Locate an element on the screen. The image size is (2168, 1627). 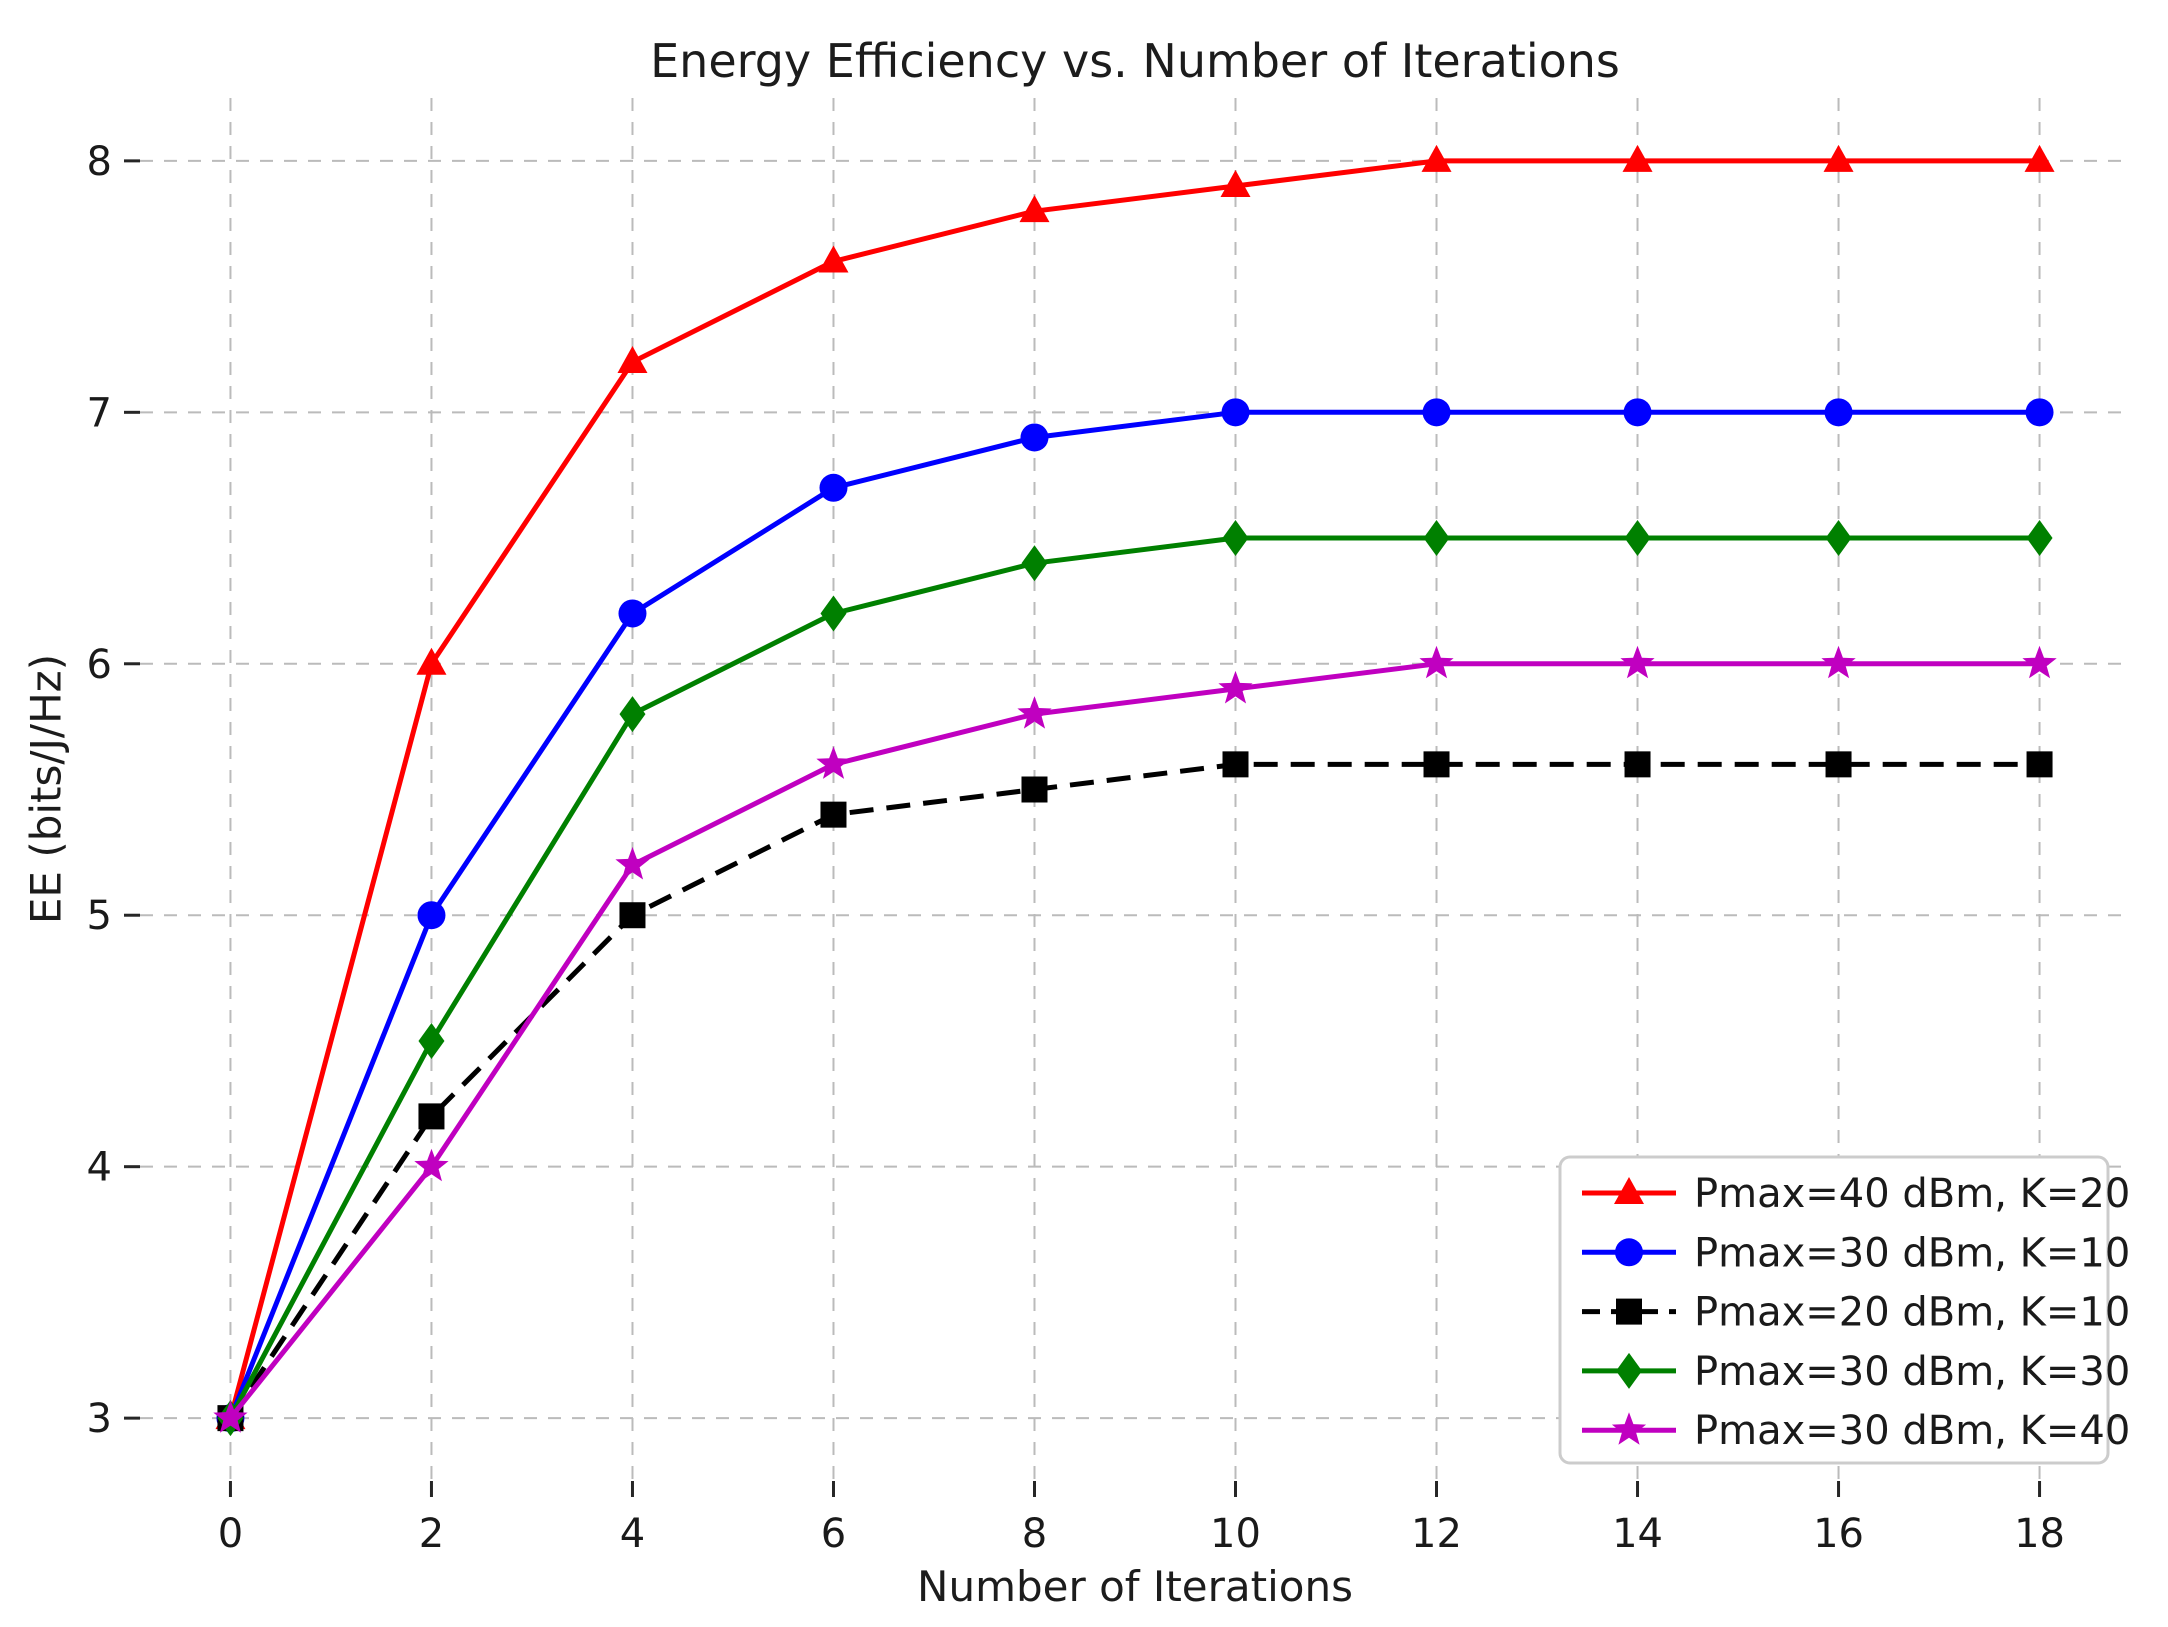
x-tick-label-2: 2 is located at coordinates (431, 1534).